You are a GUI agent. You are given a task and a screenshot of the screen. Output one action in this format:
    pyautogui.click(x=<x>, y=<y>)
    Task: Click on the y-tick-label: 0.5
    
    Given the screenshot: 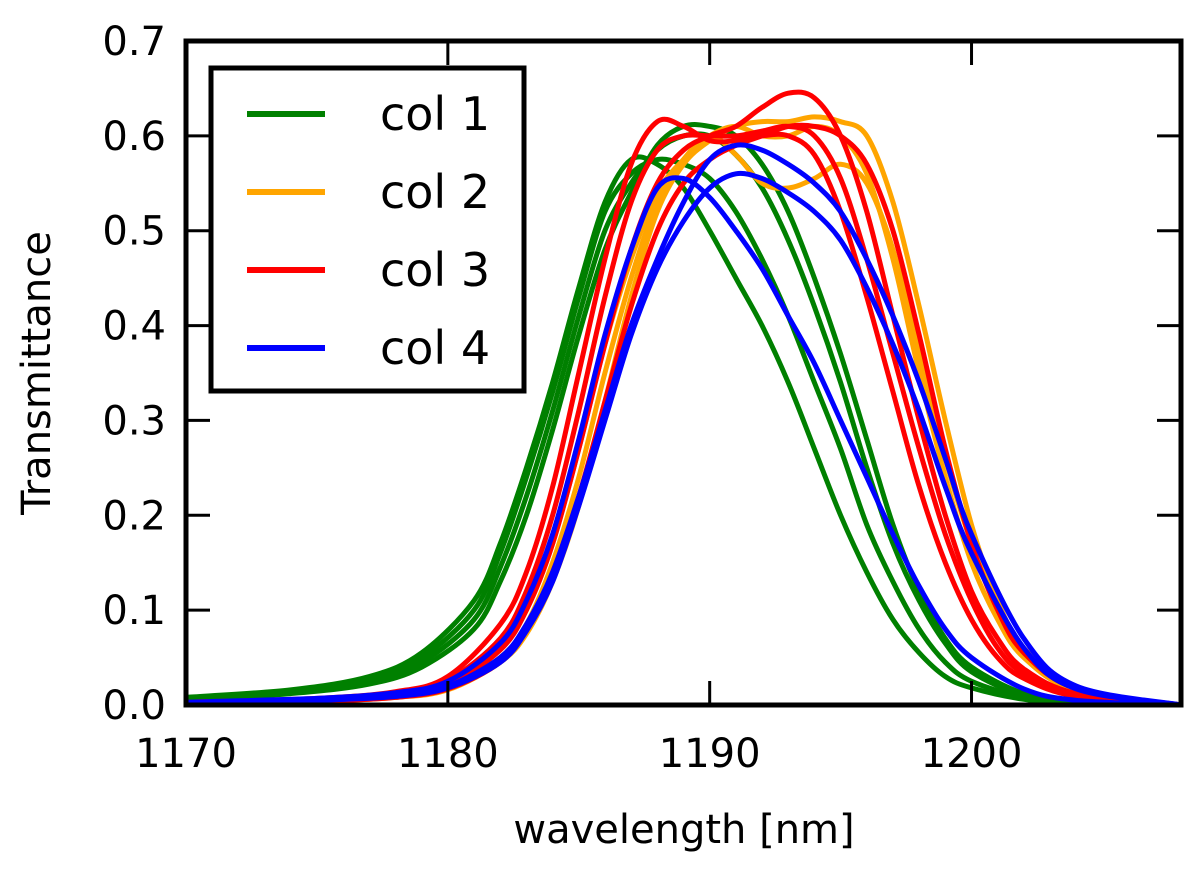 What is the action you would take?
    pyautogui.click(x=134, y=232)
    